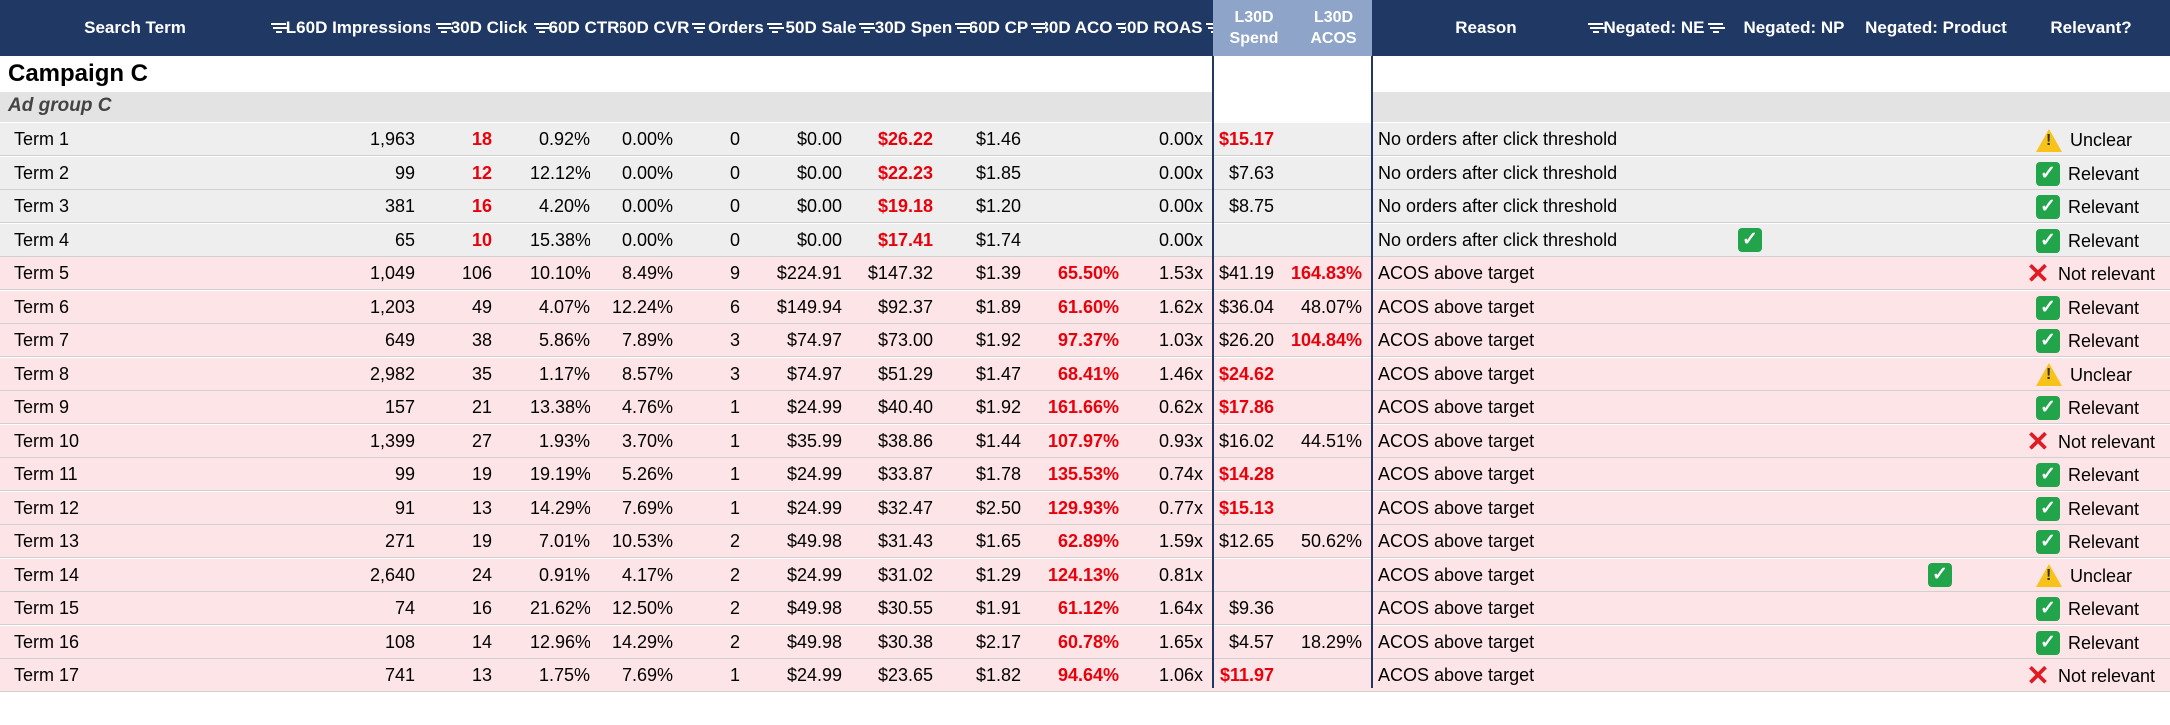  What do you see at coordinates (392, 574) in the screenshot?
I see `cell-imp: 2,640` at bounding box center [392, 574].